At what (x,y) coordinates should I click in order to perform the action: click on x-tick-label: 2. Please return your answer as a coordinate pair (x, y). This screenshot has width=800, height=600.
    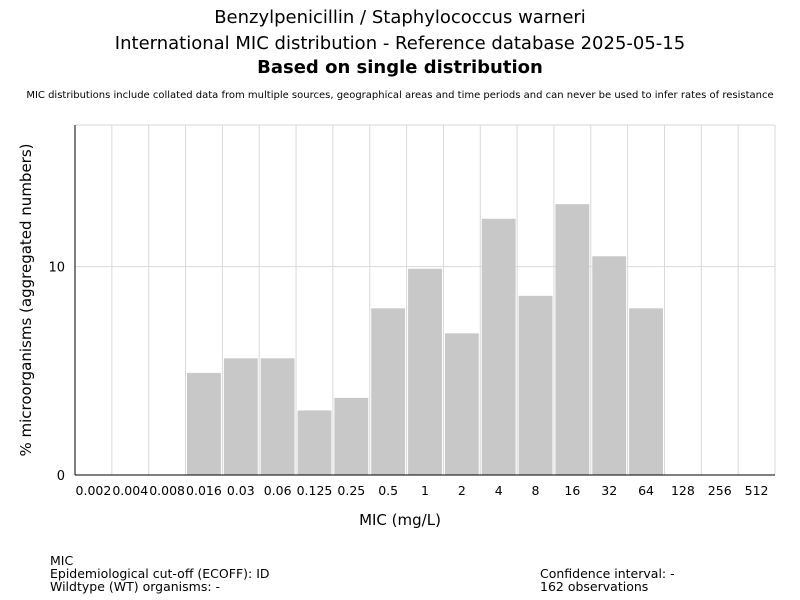
    Looking at the image, I should click on (462, 490).